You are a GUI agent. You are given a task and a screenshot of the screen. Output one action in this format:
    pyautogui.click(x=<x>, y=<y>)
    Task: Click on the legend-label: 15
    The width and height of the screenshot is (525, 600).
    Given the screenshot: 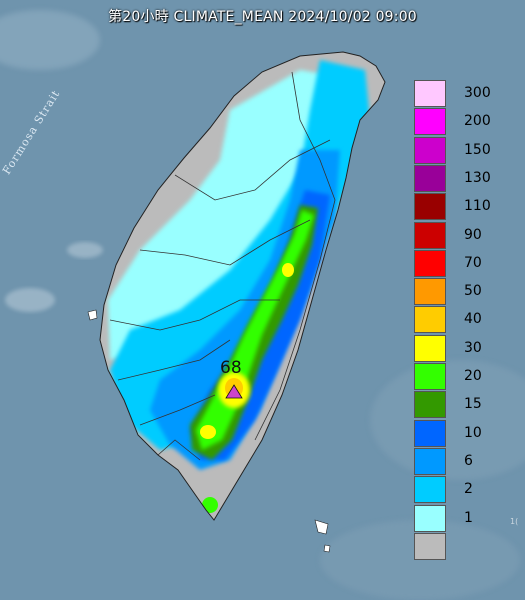 What is the action you would take?
    pyautogui.click(x=473, y=404)
    